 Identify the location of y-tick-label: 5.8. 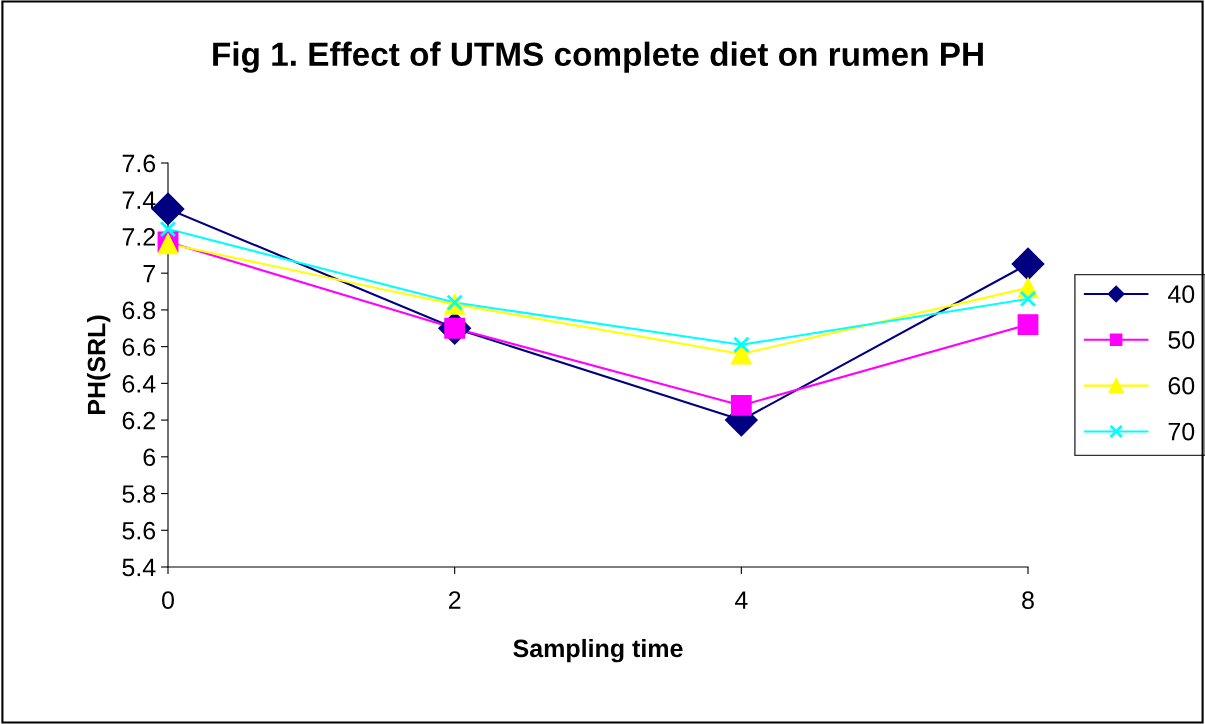
(139, 494).